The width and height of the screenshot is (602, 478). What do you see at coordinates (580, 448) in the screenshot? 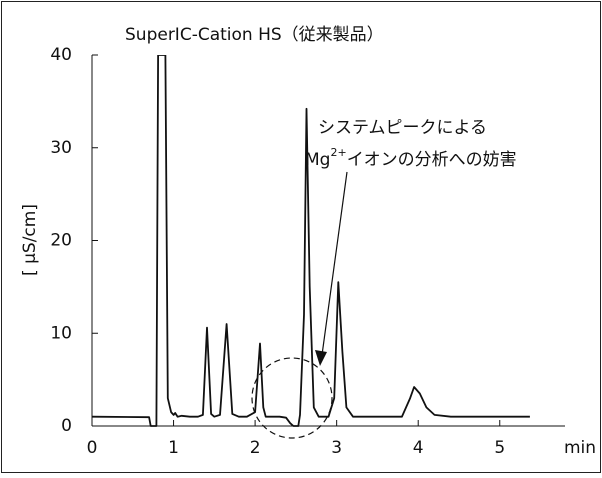
I see `x-axis-label: min` at bounding box center [580, 448].